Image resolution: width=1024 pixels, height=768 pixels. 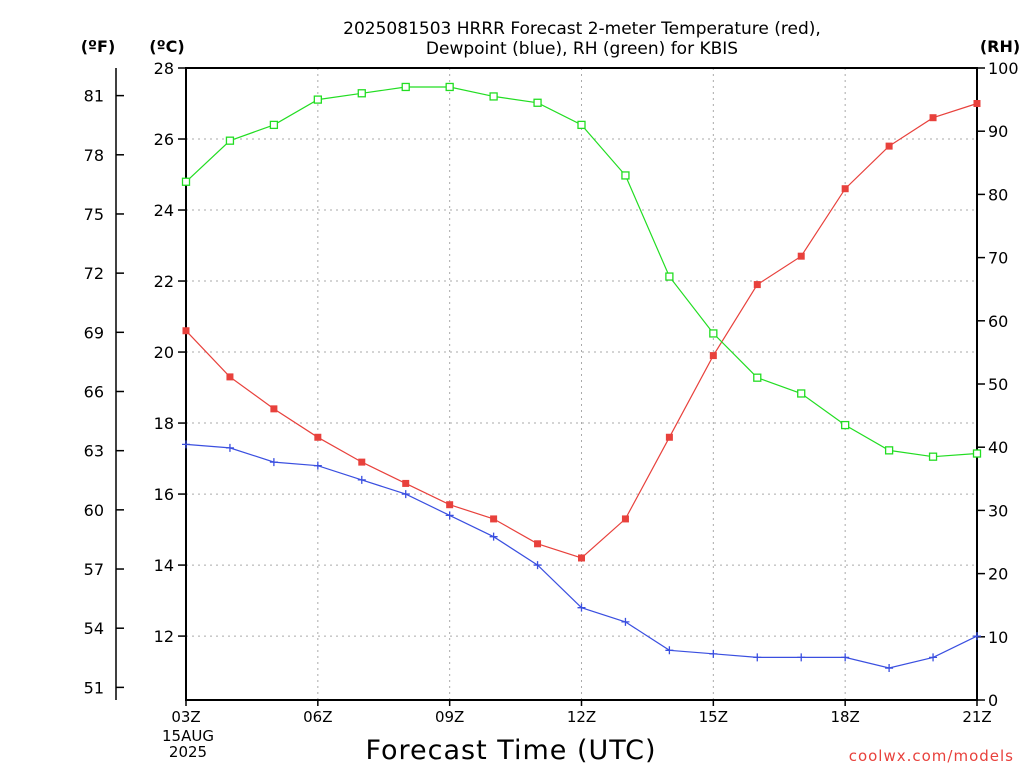 What do you see at coordinates (188, 752) in the screenshot?
I see `date-line2: 2025` at bounding box center [188, 752].